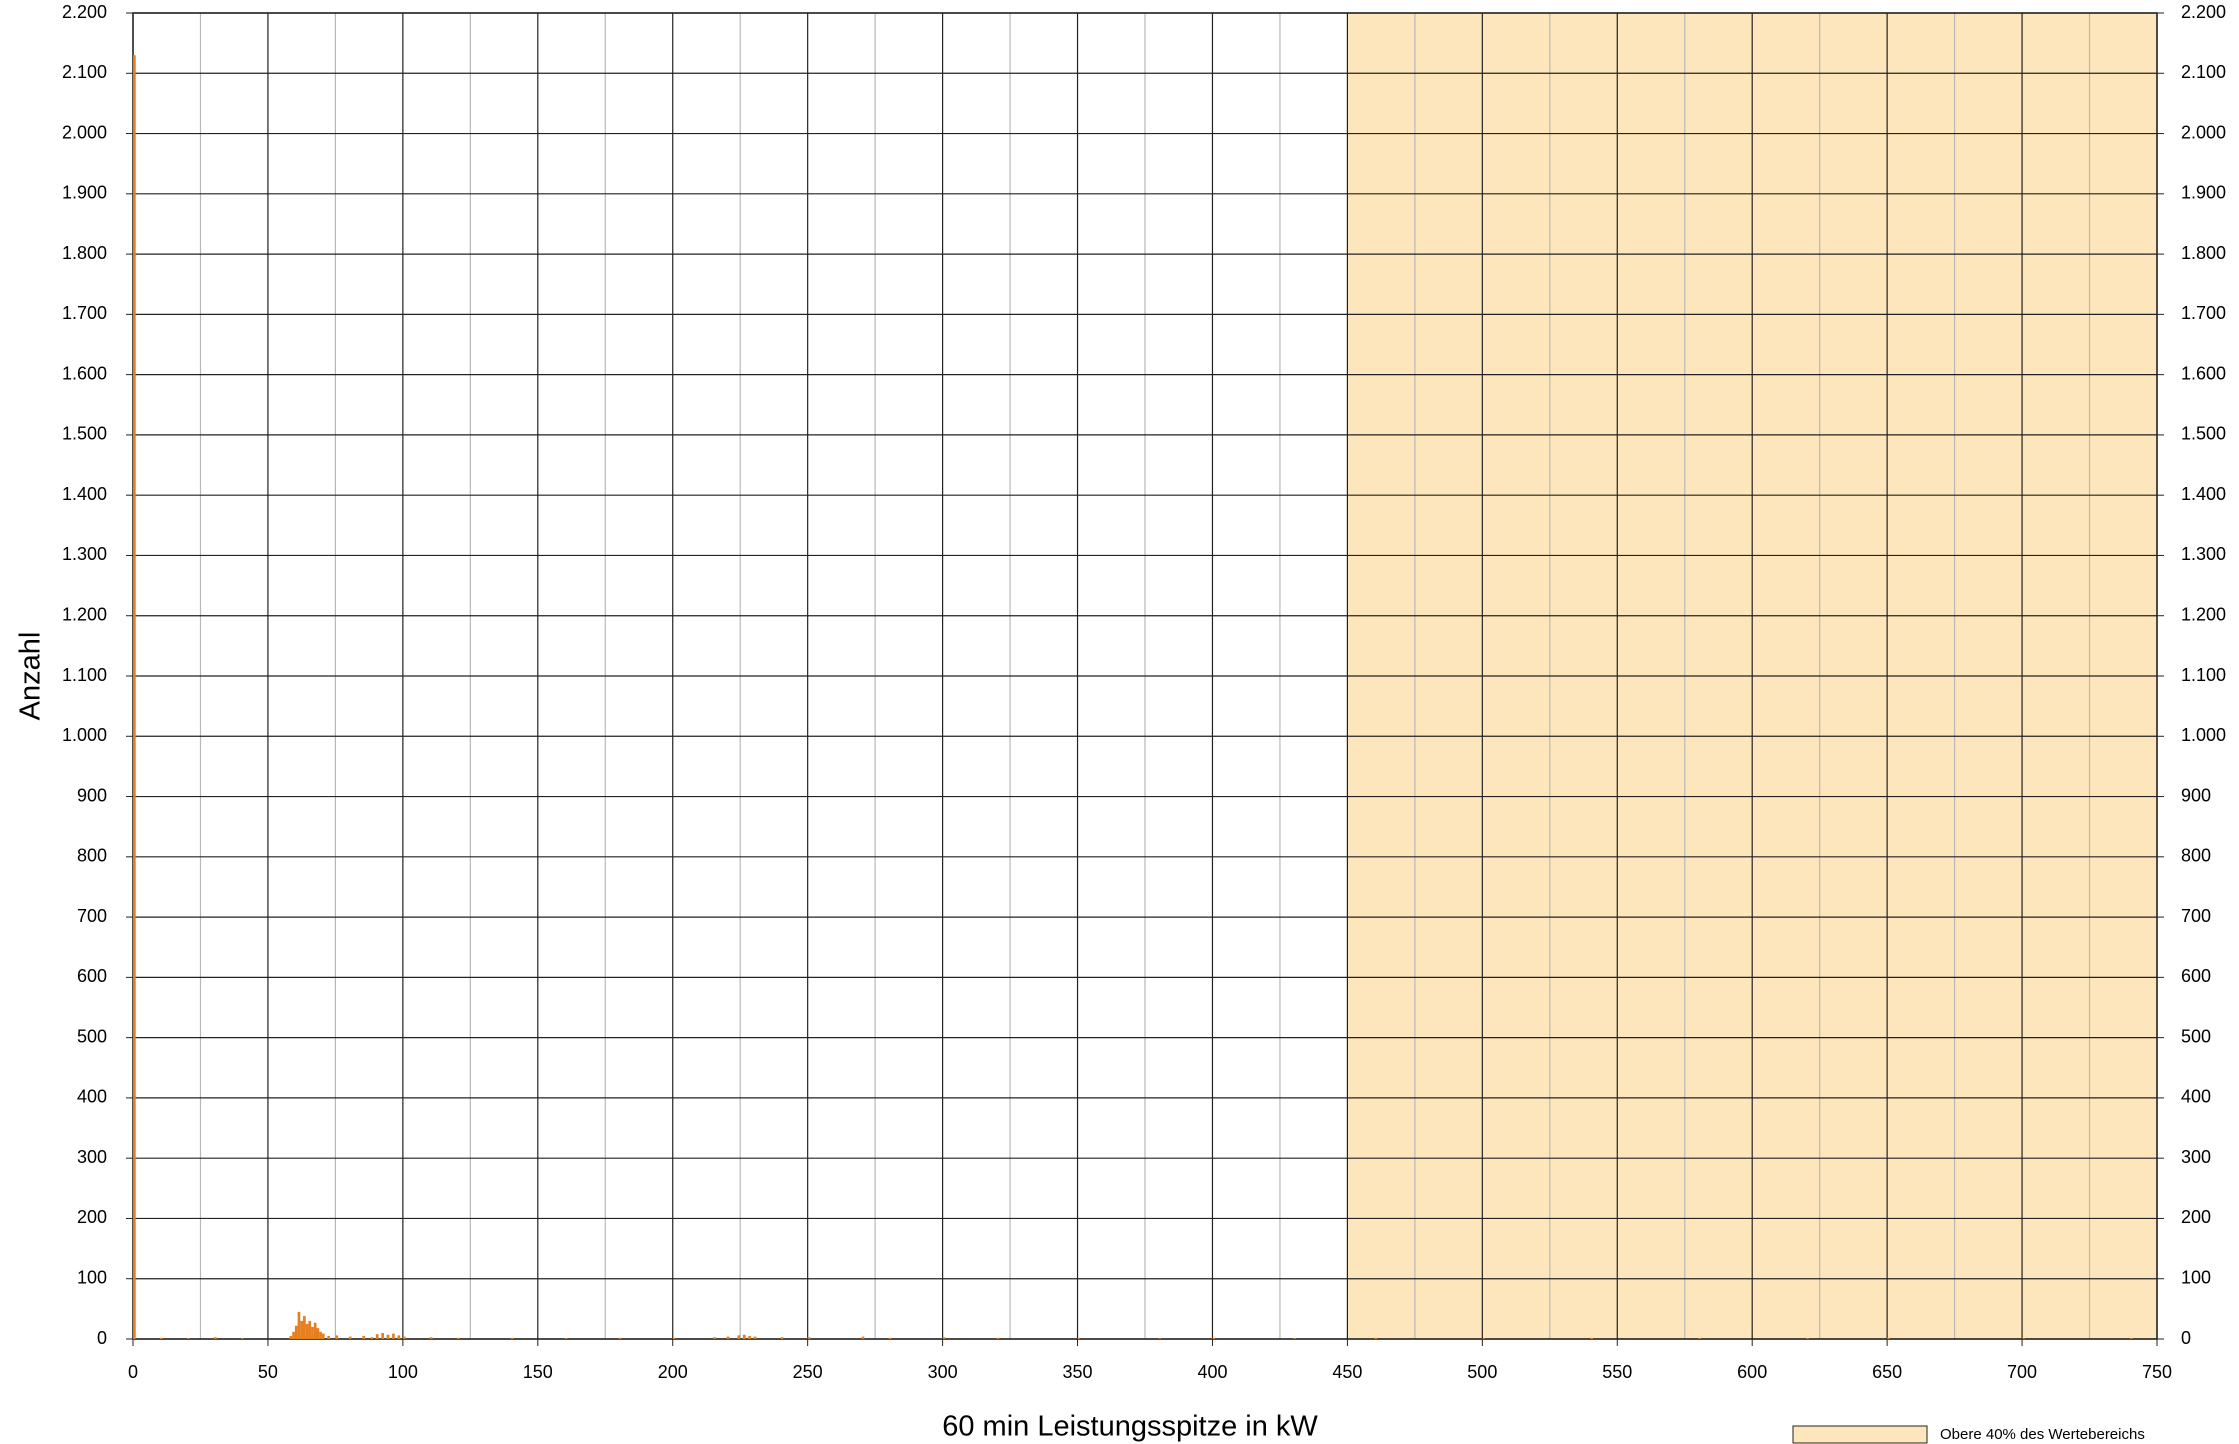 Image resolution: width=2239 pixels, height=1444 pixels. I want to click on y-tick-label: 1.900, so click(84, 193).